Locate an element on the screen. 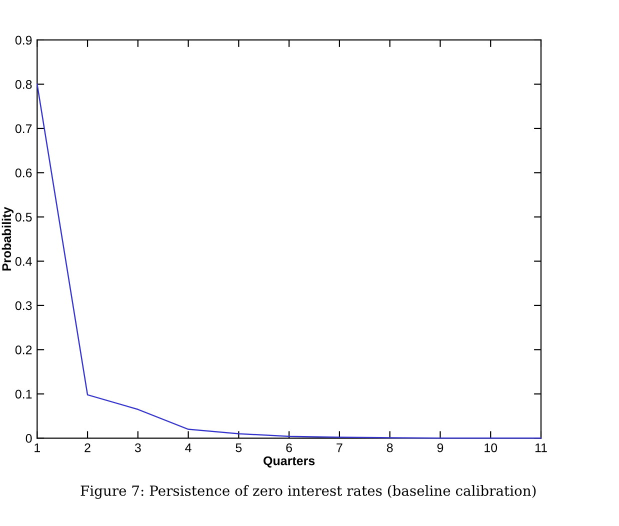  x-tick-label: 4 is located at coordinates (188, 447).